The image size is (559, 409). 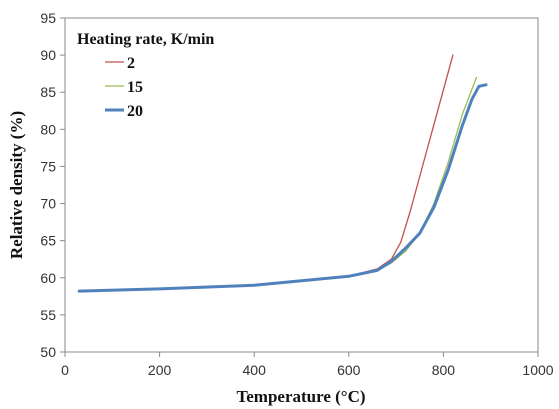 I want to click on legend-label-15: 15, so click(x=135, y=87).